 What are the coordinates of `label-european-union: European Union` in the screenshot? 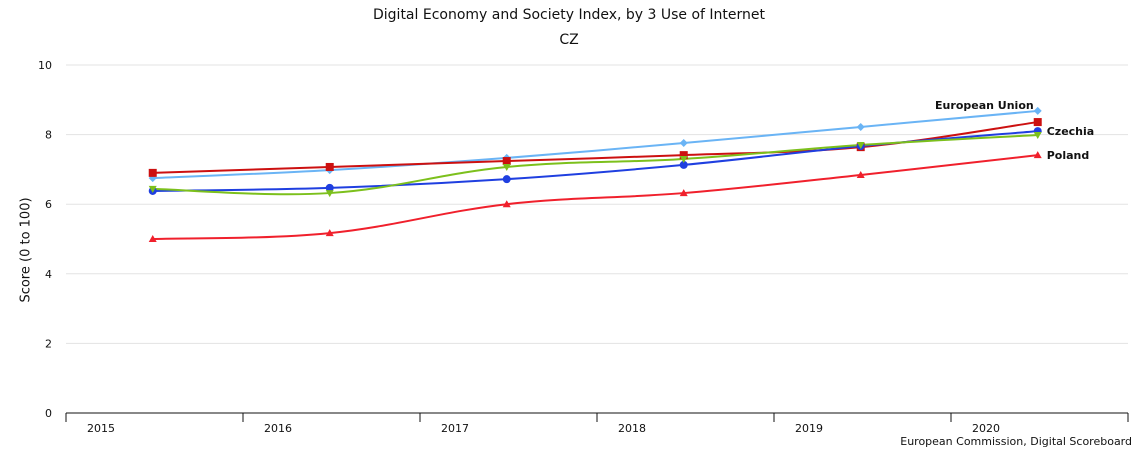 It's located at (984, 105).